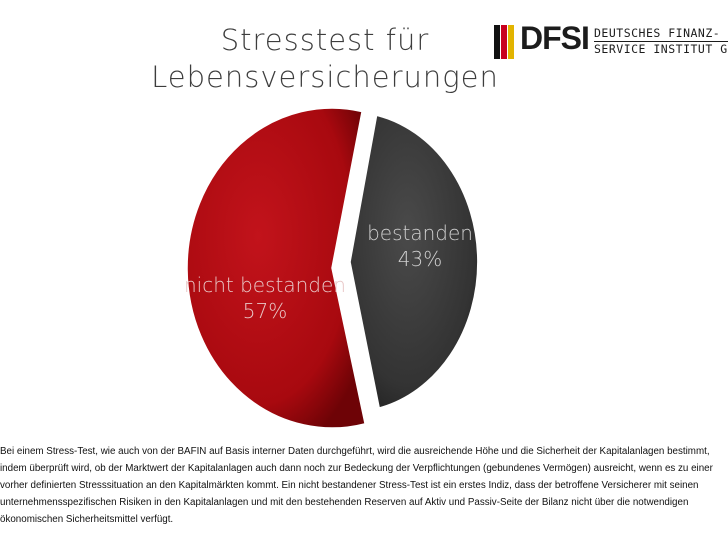 The height and width of the screenshot is (546, 728). I want to click on pie-value-bestanden: 43%, so click(420, 259).